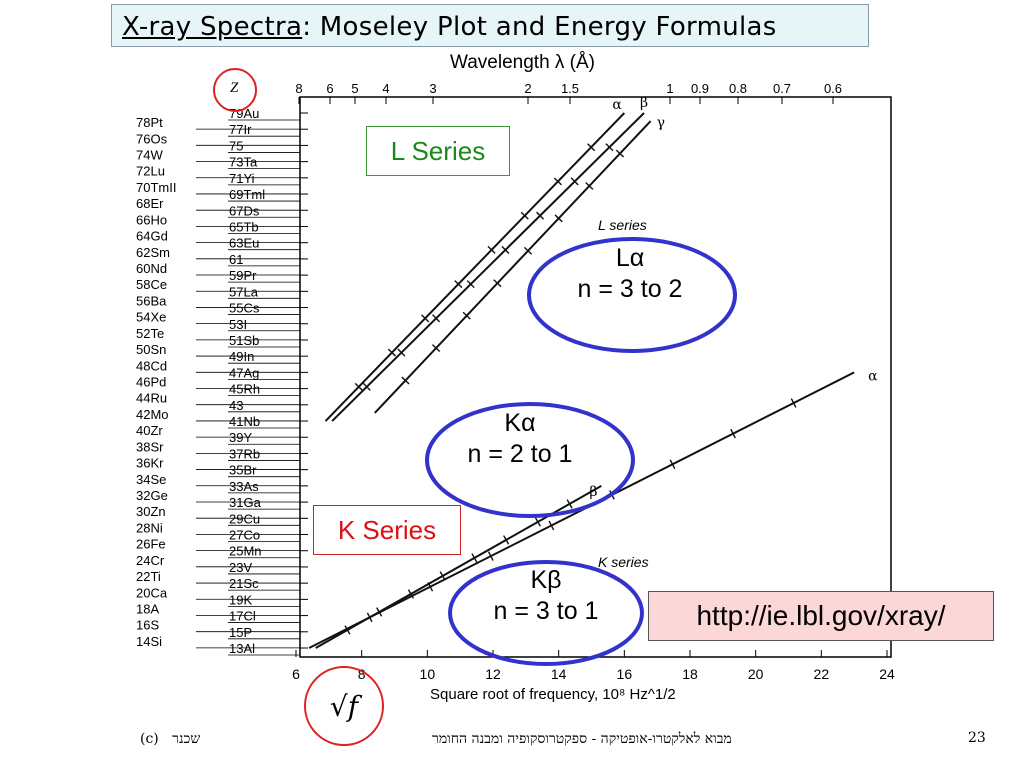  Describe the element at coordinates (244, 291) in the screenshot. I see `y-tick-label-odd: 57La` at that location.